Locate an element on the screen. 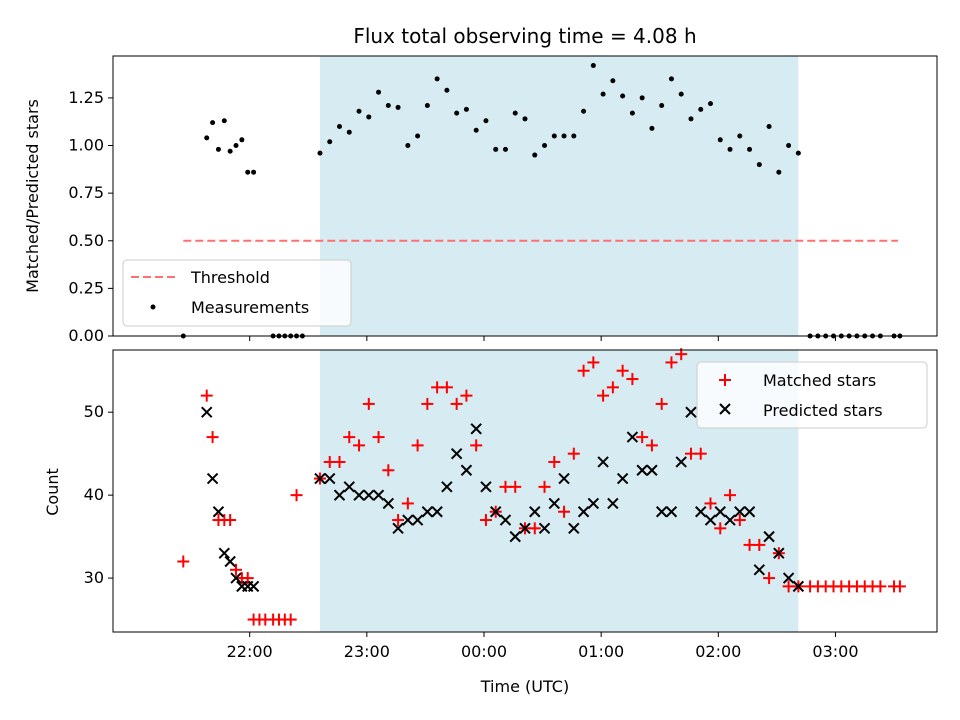  bottom-y-ticks: 30 40 50 is located at coordinates (98, 494).